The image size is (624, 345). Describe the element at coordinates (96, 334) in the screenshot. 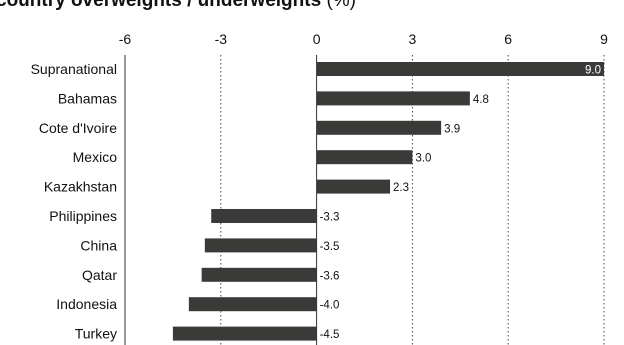

I see `category-label: Turkey` at that location.